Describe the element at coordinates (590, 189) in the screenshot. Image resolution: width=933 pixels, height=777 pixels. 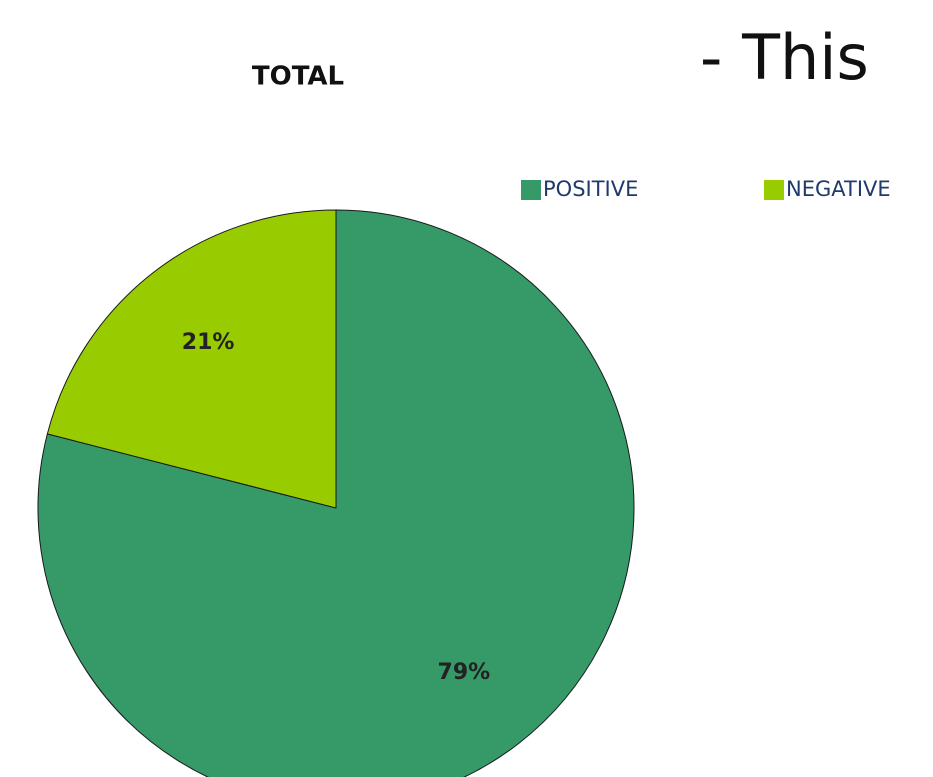
I see `legend-label: POSITIVE` at that location.